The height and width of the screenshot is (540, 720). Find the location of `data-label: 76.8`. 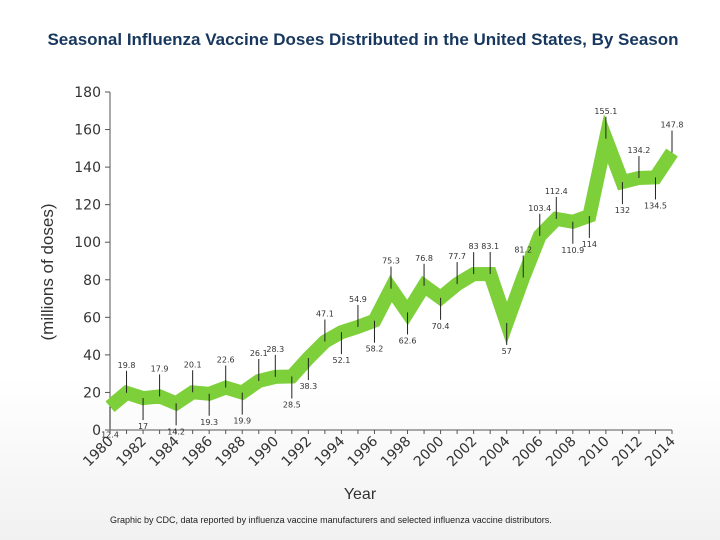

data-label: 76.8 is located at coordinates (424, 258).